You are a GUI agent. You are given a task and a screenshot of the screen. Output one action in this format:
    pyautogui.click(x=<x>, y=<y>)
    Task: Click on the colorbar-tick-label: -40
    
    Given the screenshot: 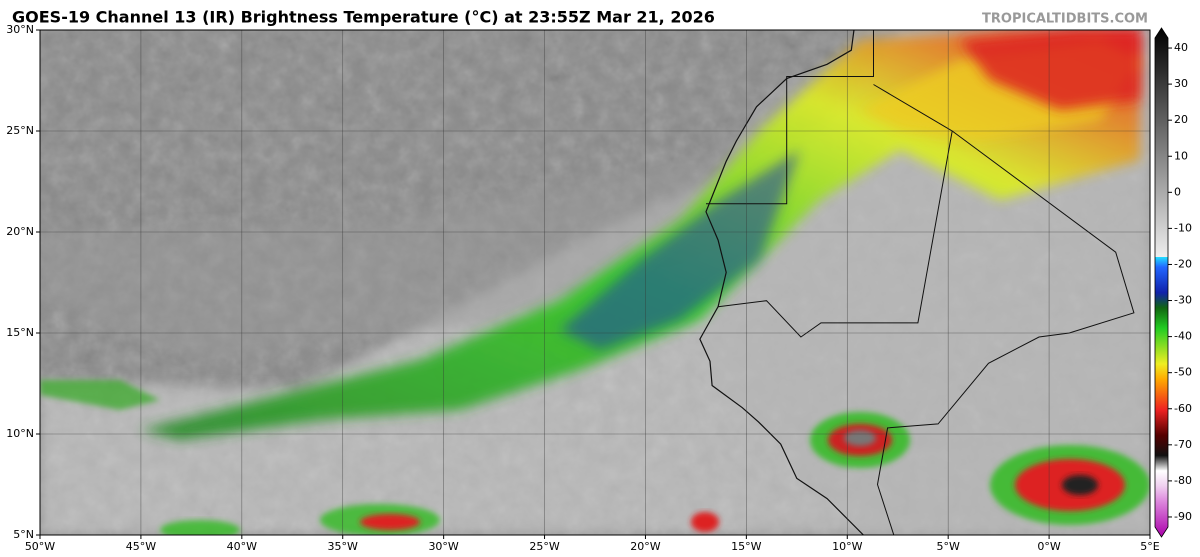 What is the action you would take?
    pyautogui.click(x=1183, y=336)
    